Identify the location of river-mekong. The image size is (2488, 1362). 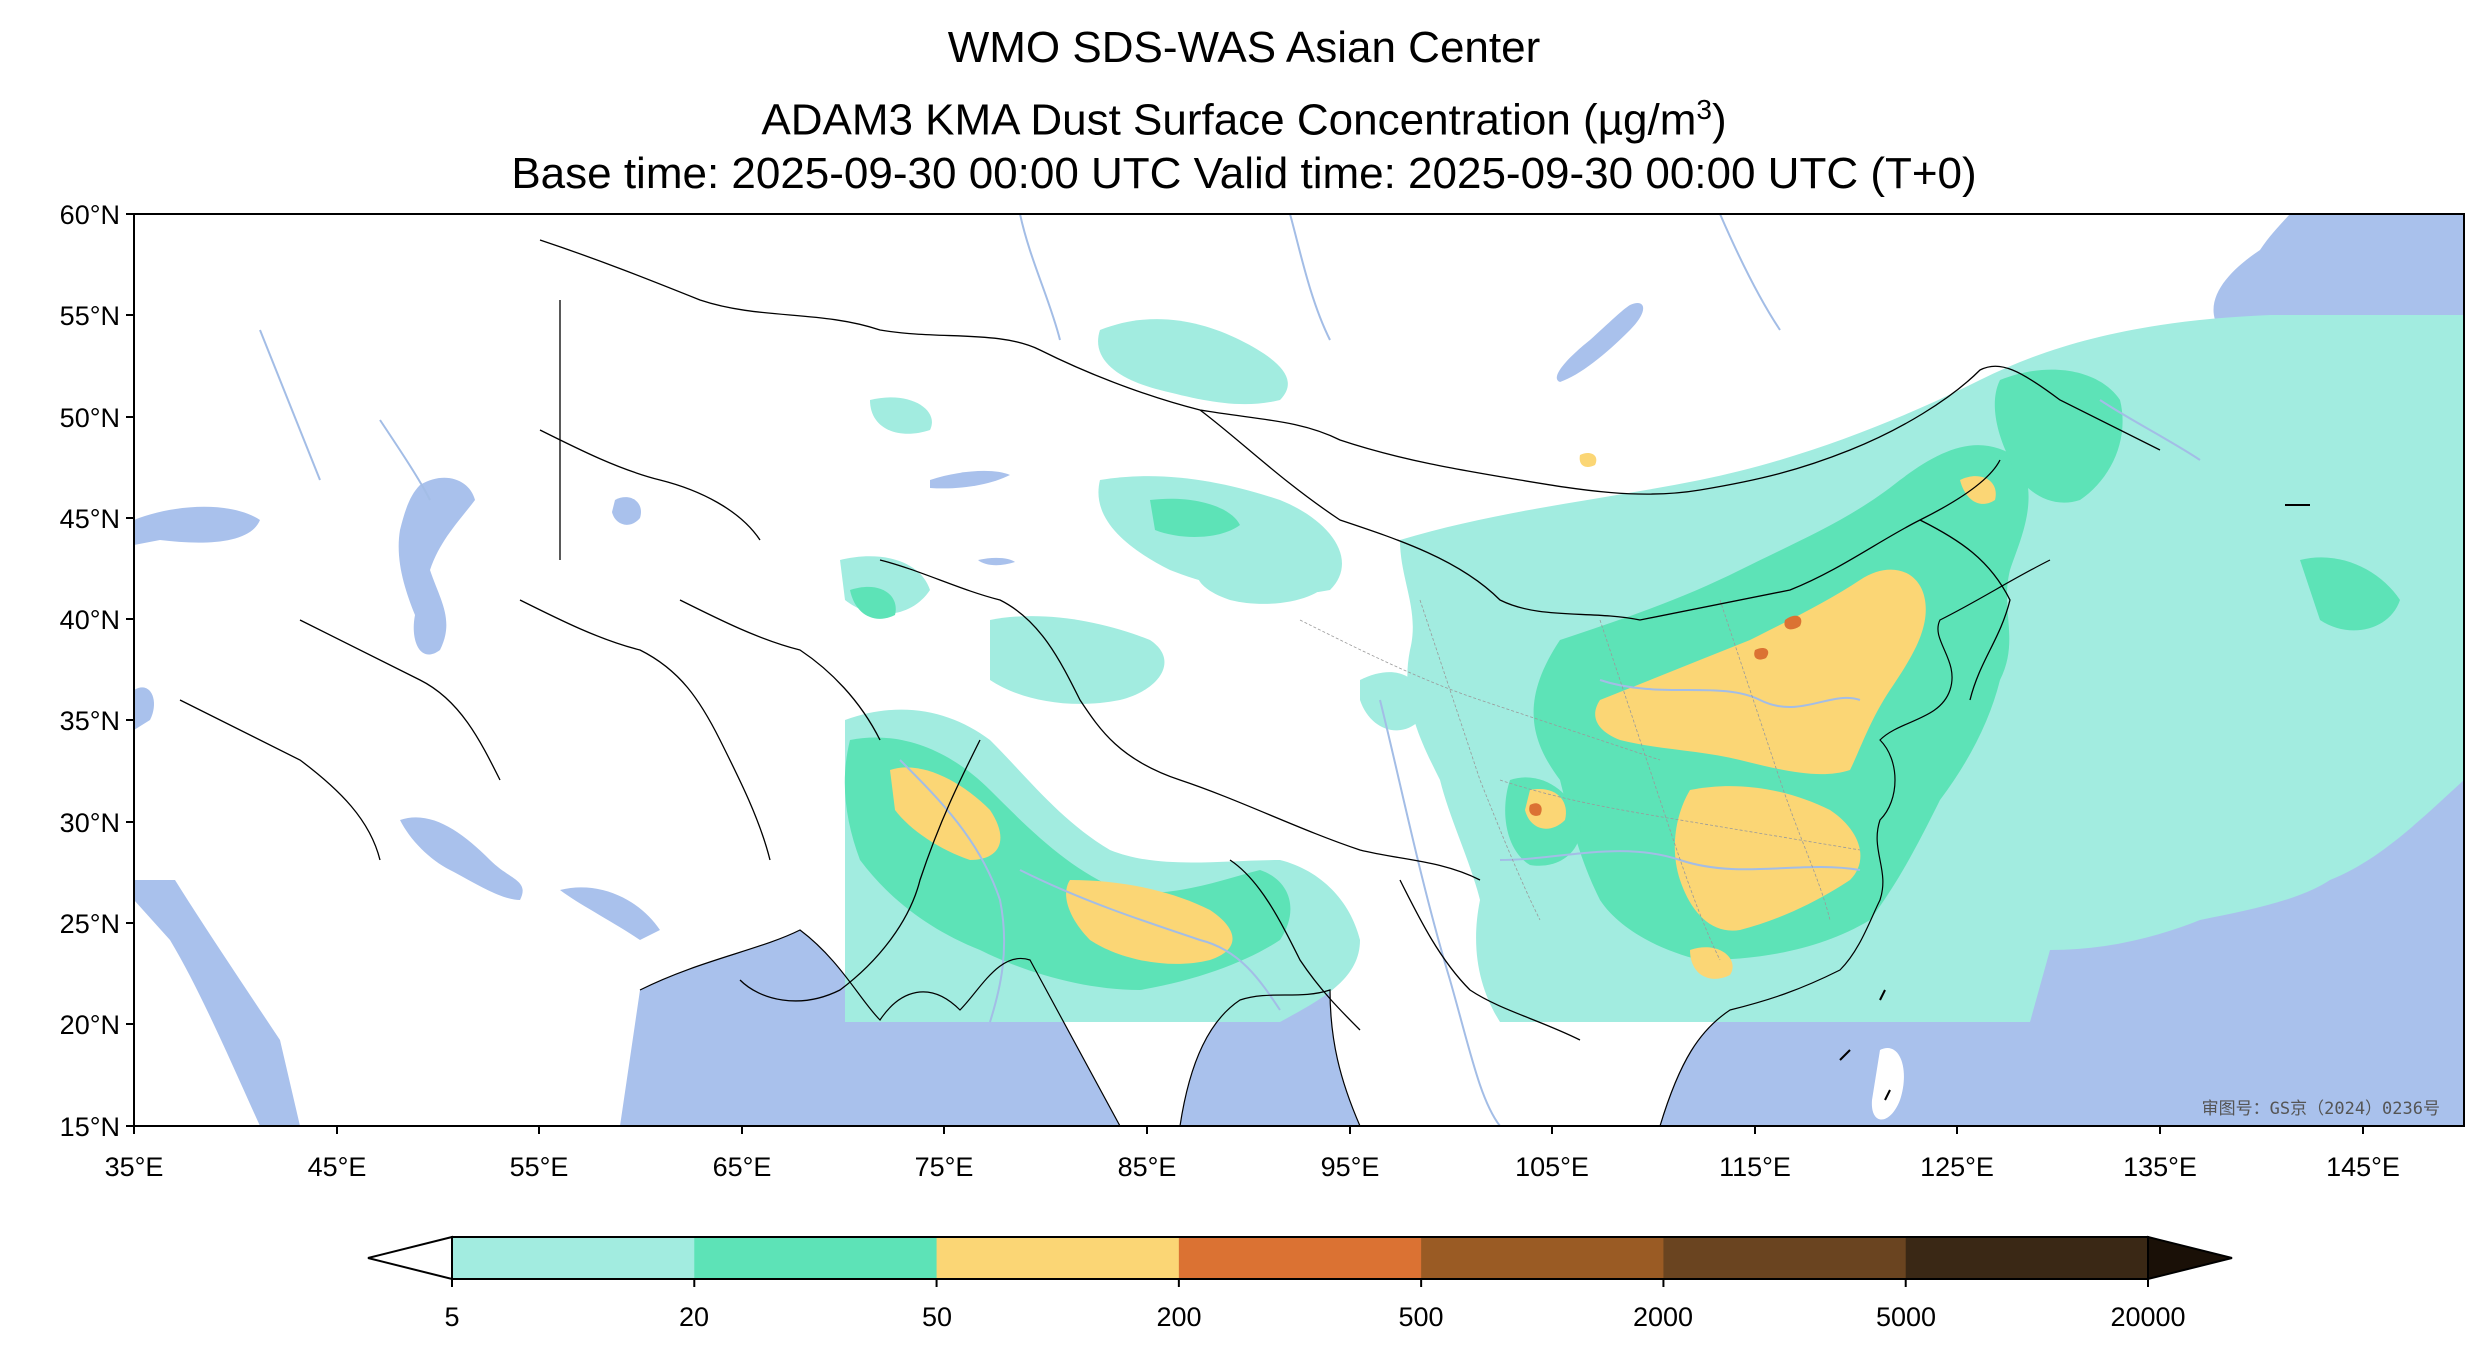
(1440, 912).